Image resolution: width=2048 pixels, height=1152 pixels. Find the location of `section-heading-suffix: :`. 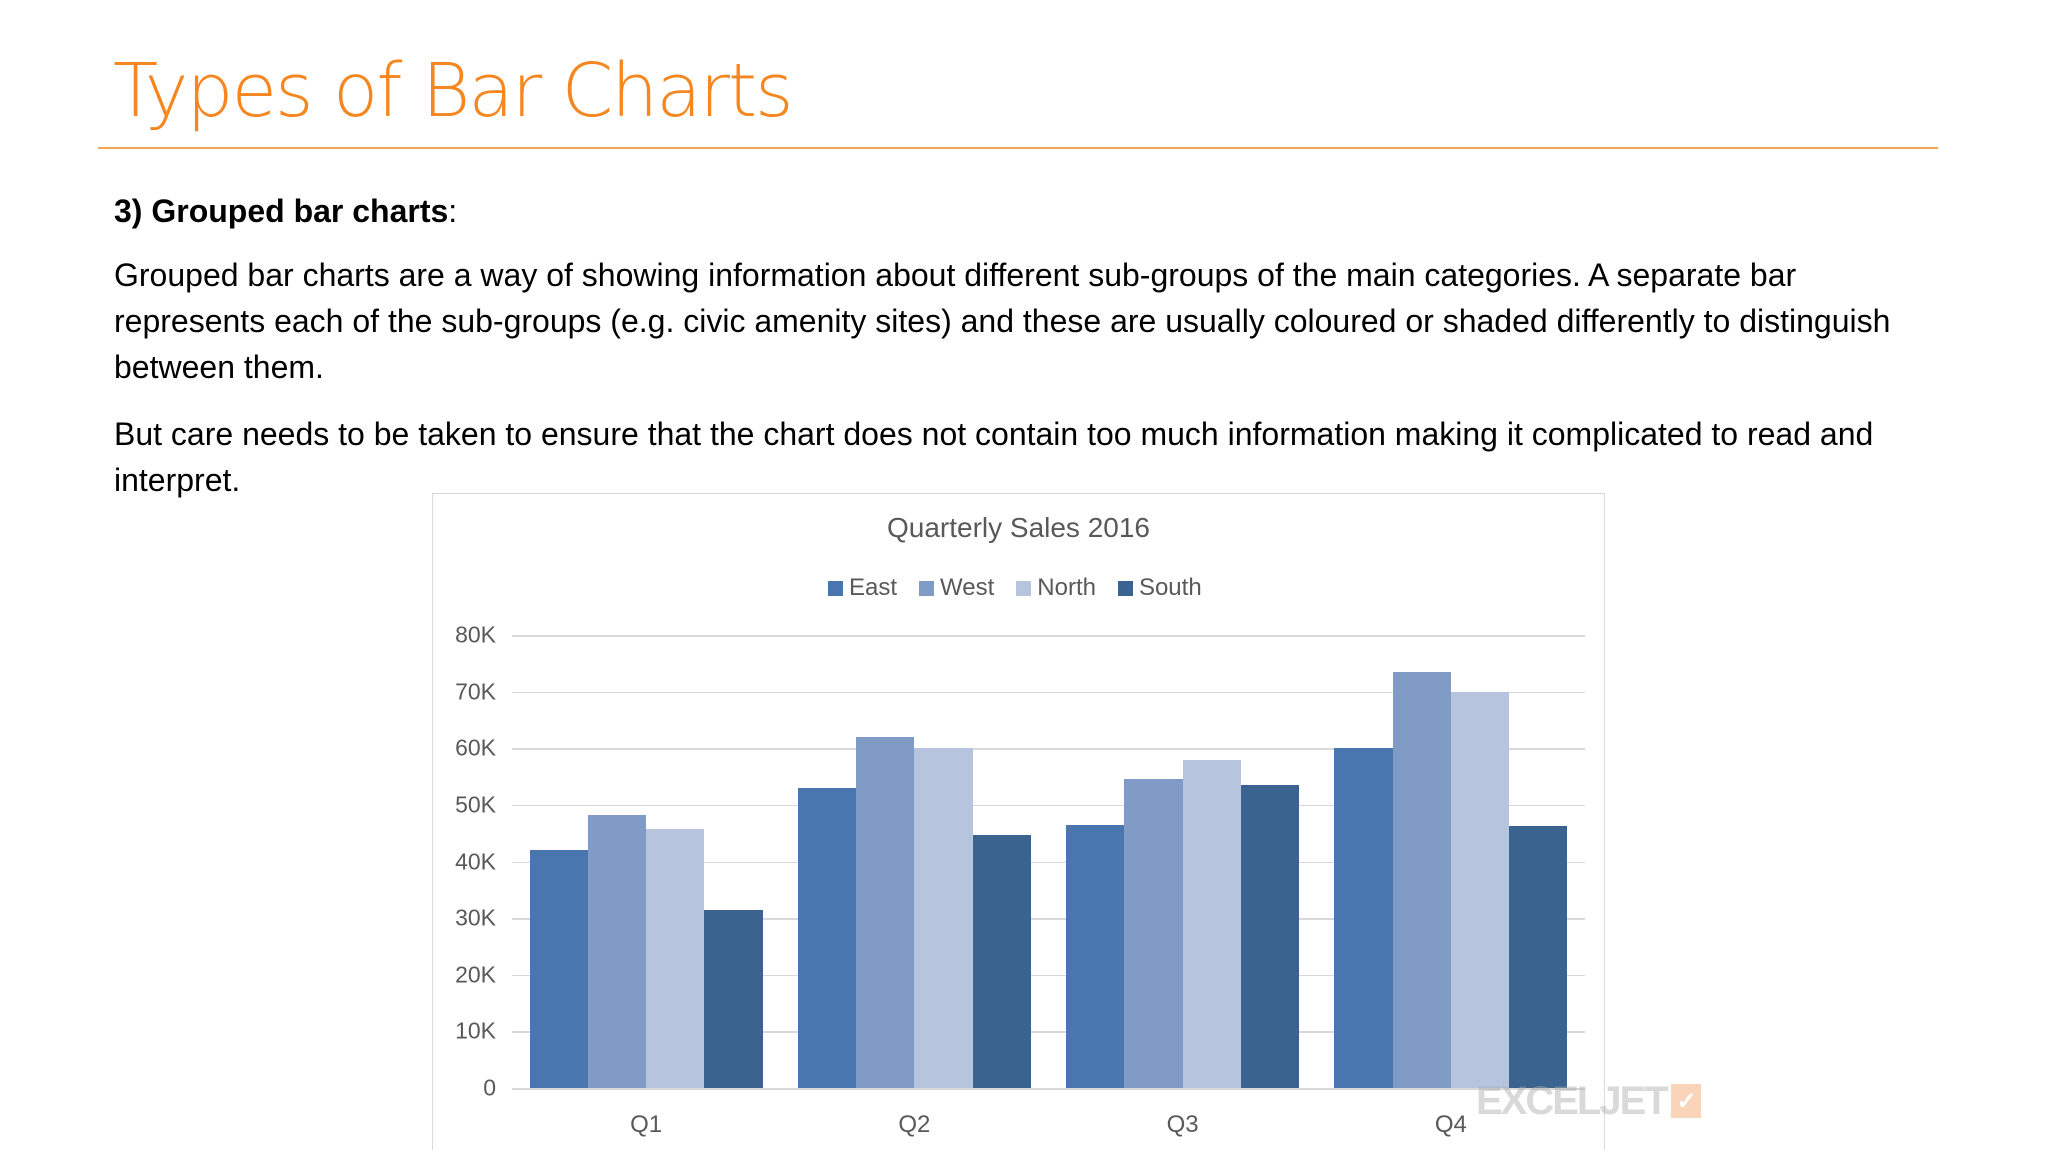

section-heading-suffix: : is located at coordinates (453, 211).